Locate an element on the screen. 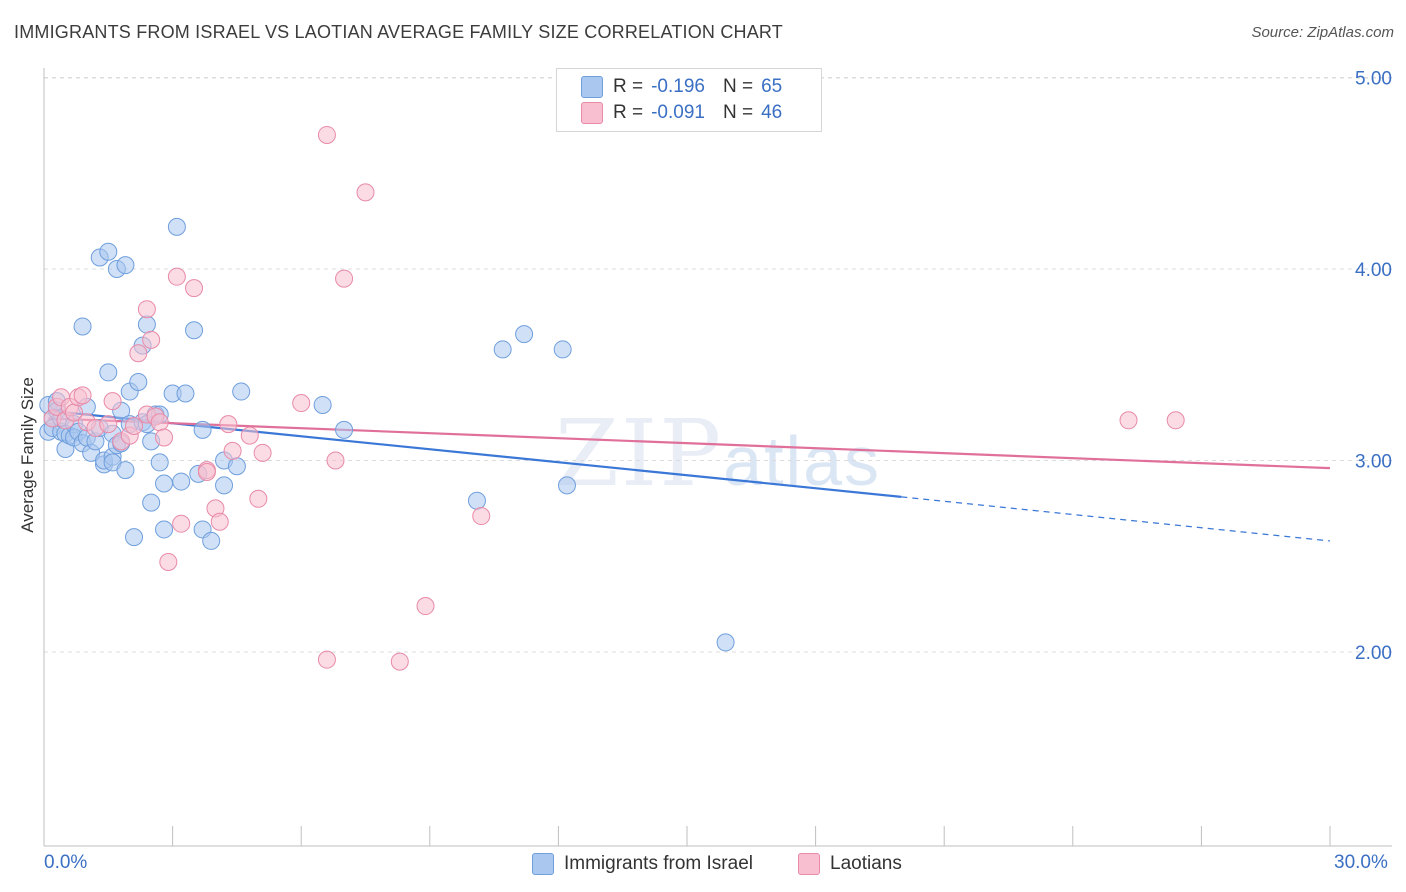 Image resolution: width=1406 pixels, height=892 pixels. y-tick-label: 4.00 is located at coordinates (1373, 270).